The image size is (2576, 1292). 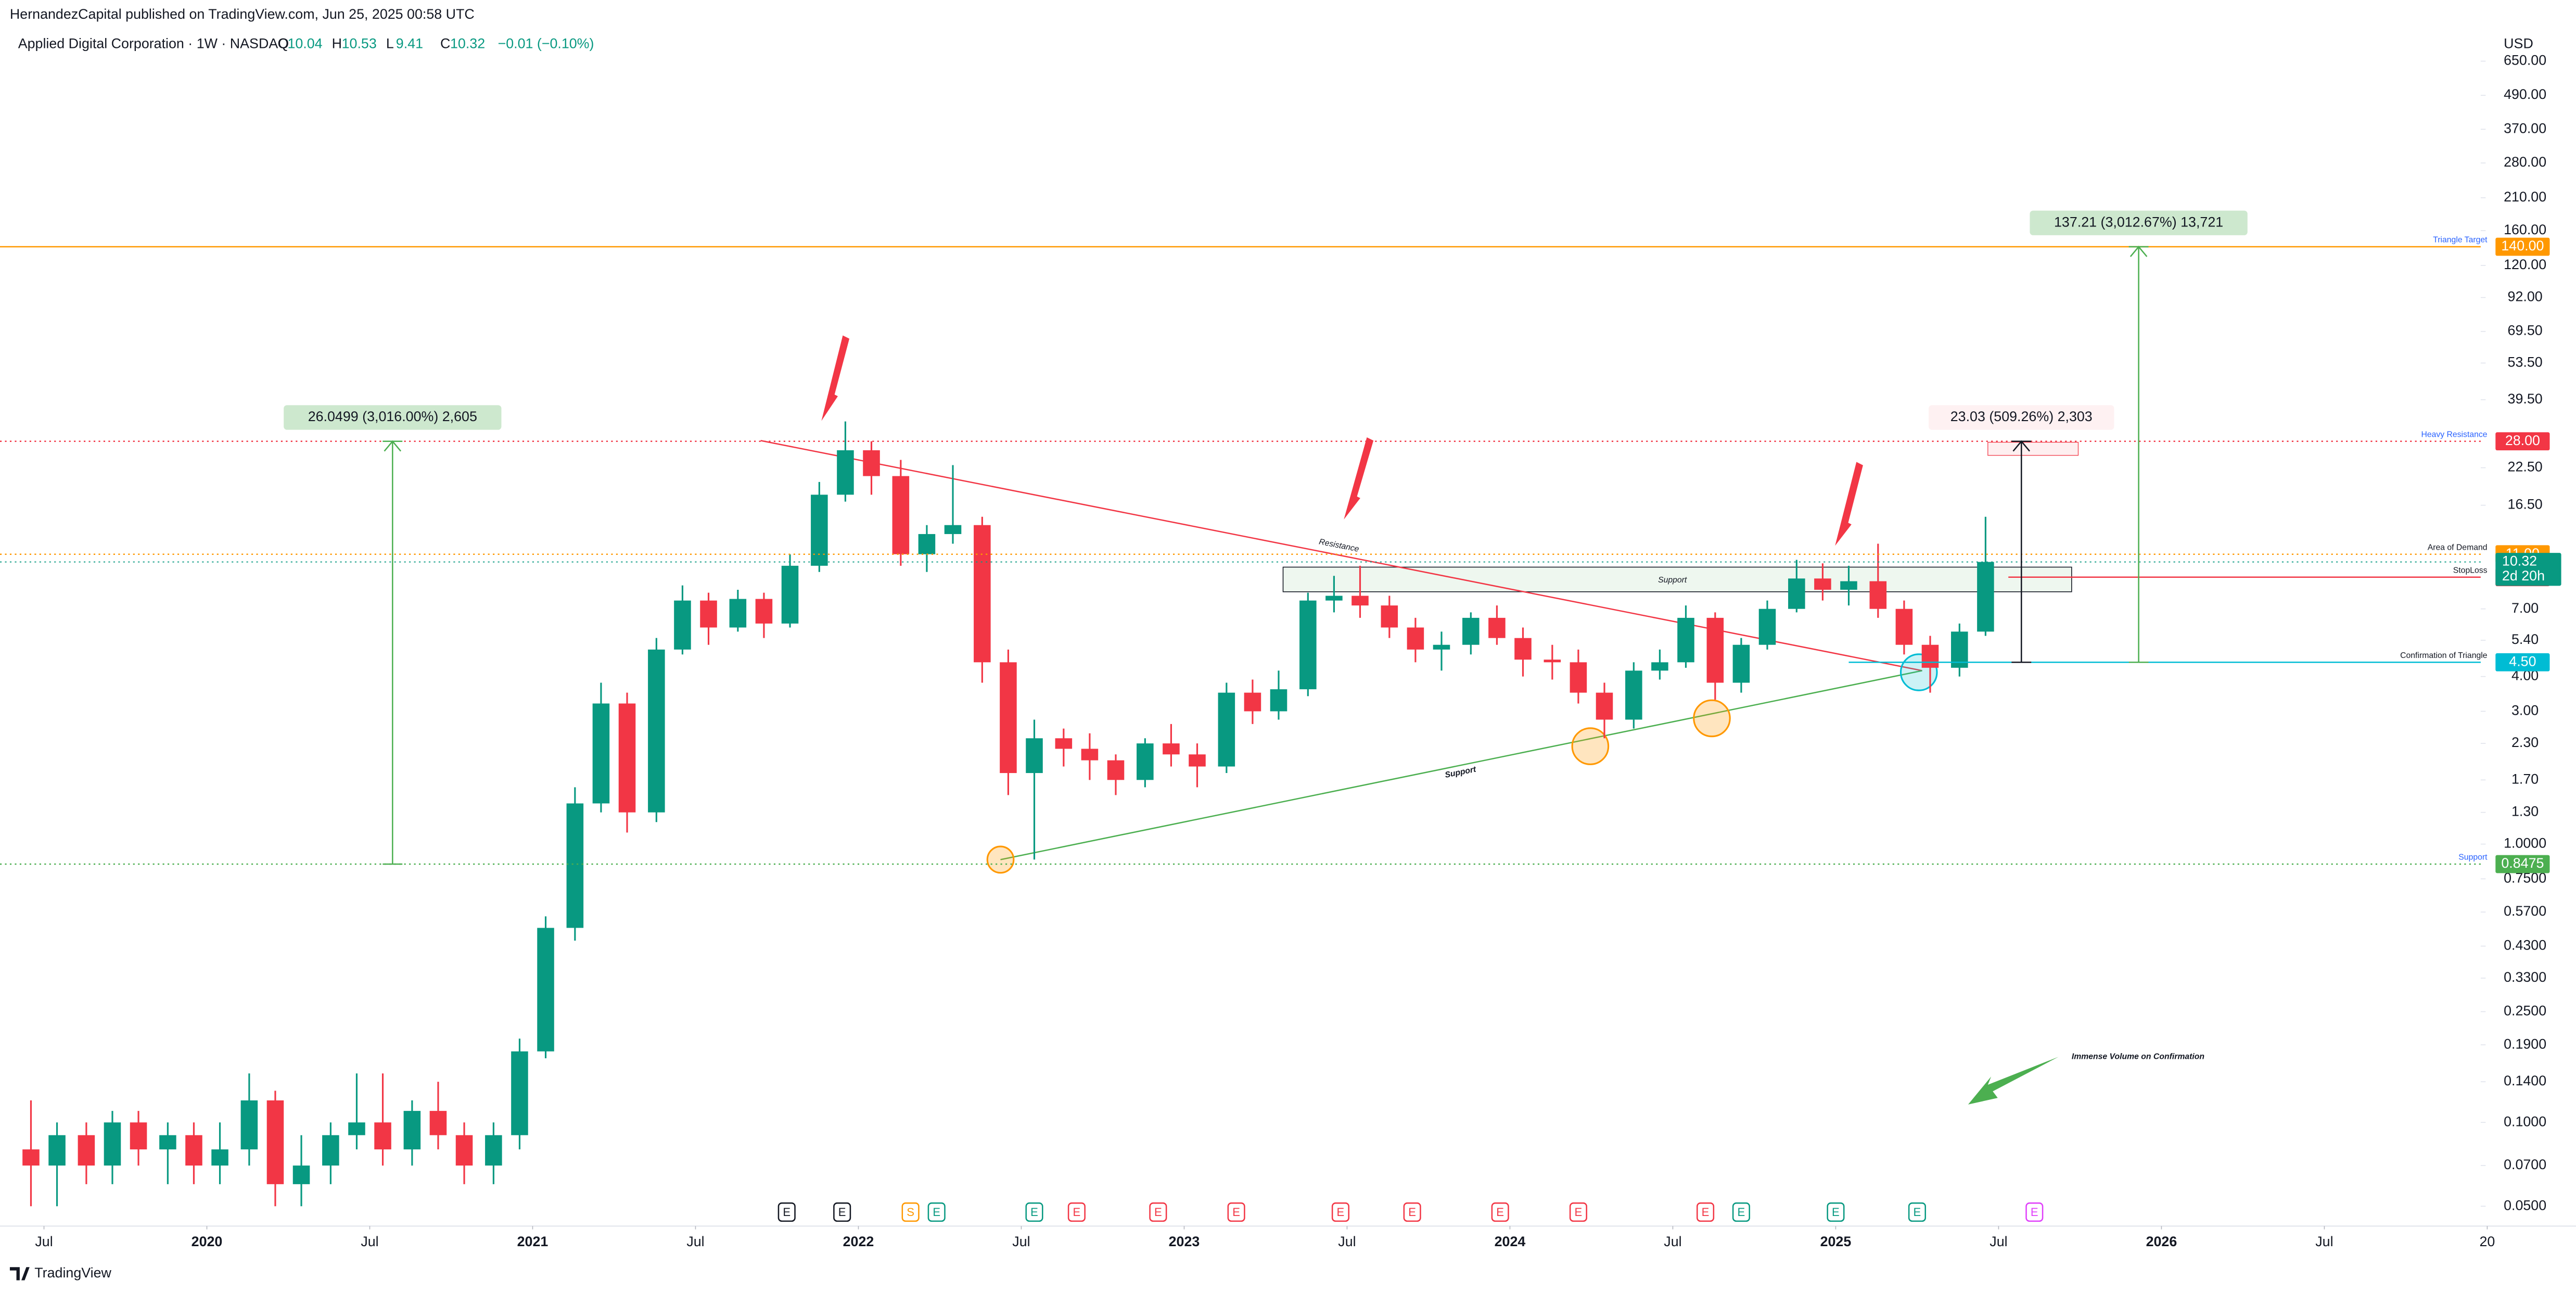 What do you see at coordinates (2525, 60) in the screenshot?
I see `y-tick-label: 650.00` at bounding box center [2525, 60].